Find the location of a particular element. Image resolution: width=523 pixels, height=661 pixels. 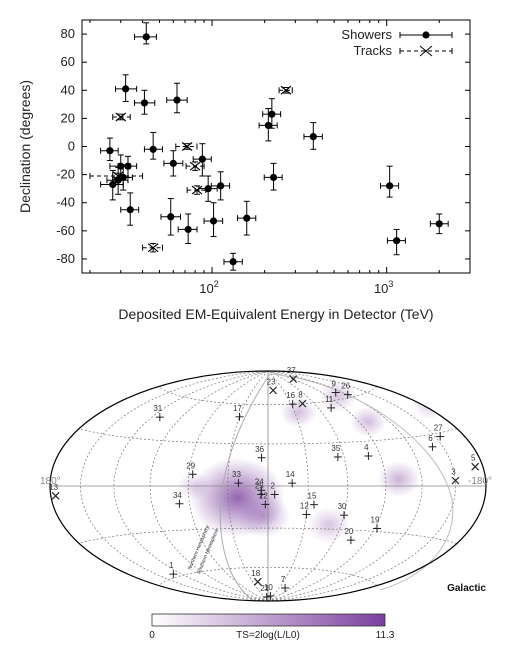

neutrino-event-shower: 35 is located at coordinates (336, 452).